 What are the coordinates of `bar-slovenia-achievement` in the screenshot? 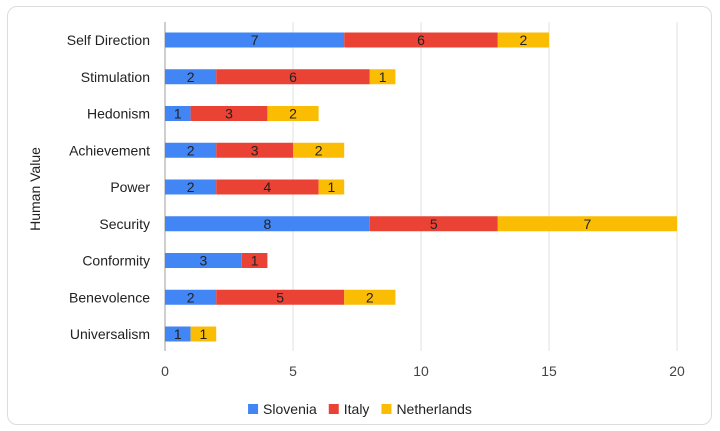 It's located at (191, 150).